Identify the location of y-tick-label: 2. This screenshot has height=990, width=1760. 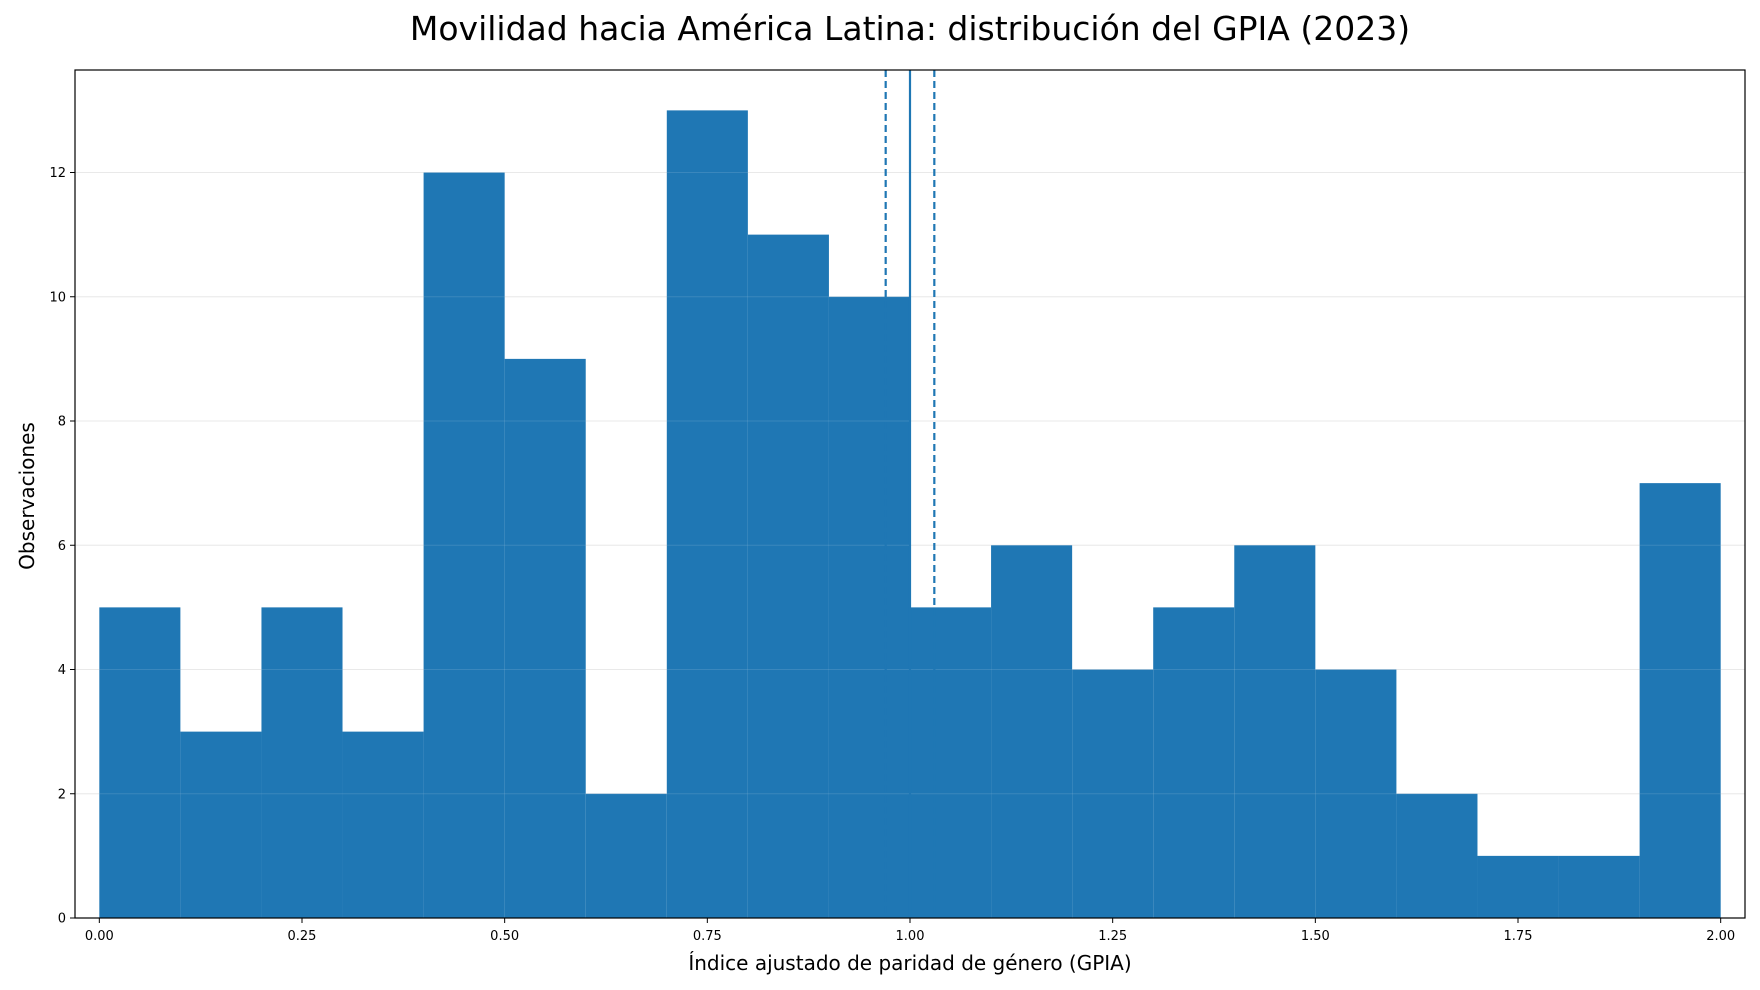
(62, 794).